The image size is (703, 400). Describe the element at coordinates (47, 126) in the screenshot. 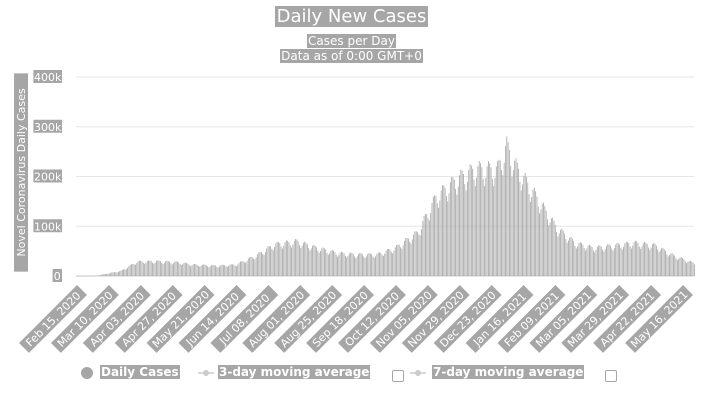

I see `y-tick-label-bg` at that location.